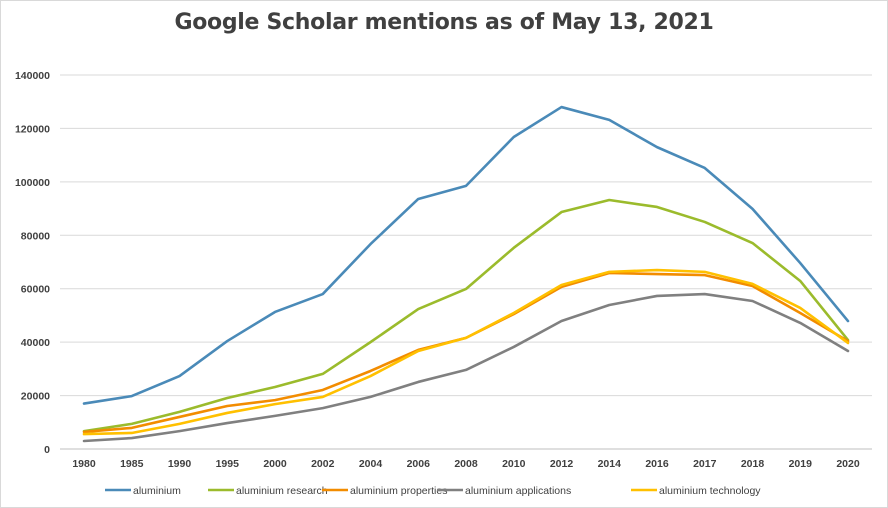 The width and height of the screenshot is (888, 508). What do you see at coordinates (32, 129) in the screenshot?
I see `y-tick-label: 120000` at bounding box center [32, 129].